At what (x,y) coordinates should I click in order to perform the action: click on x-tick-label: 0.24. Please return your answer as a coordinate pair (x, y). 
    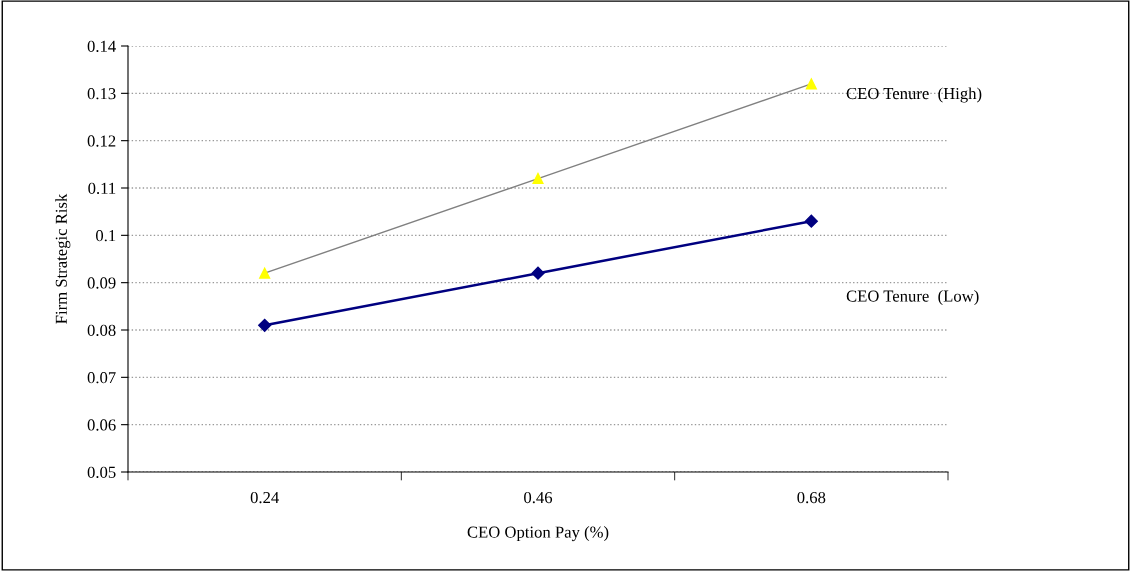
    Looking at the image, I should click on (264, 497).